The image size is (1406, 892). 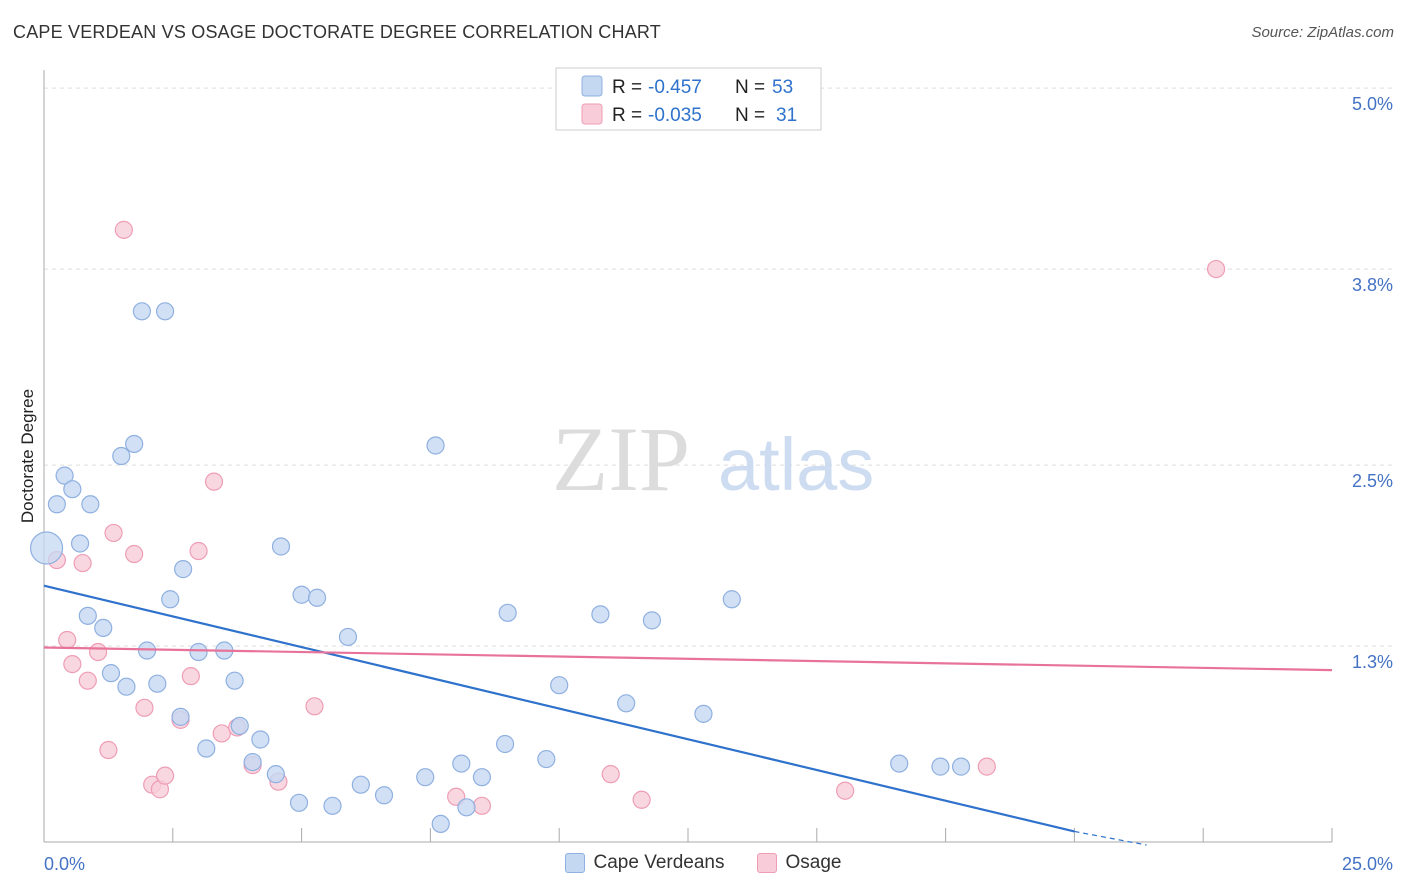 I want to click on legend-item-cape-verdeans: Cape Verdeans, so click(x=644, y=863).